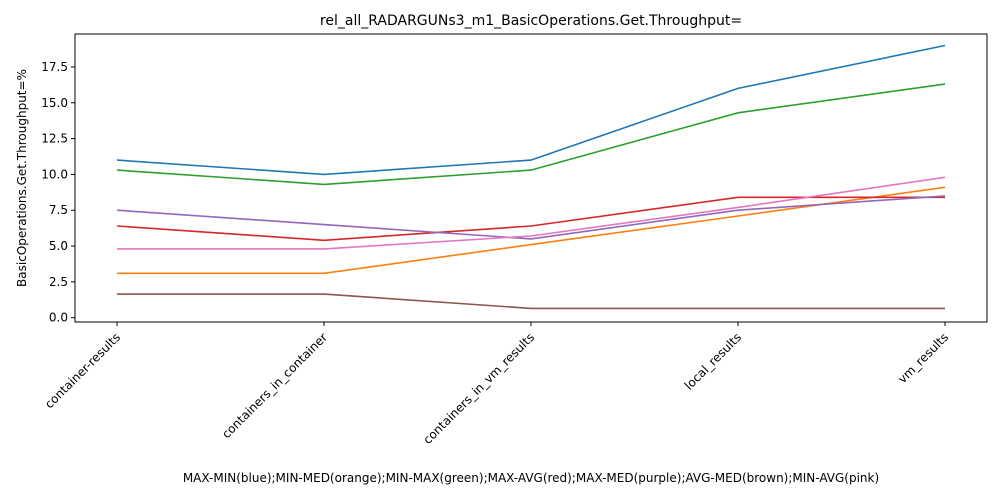 This screenshot has height=500, width=1000. I want to click on y-tick-label: 10.0, so click(54, 174).